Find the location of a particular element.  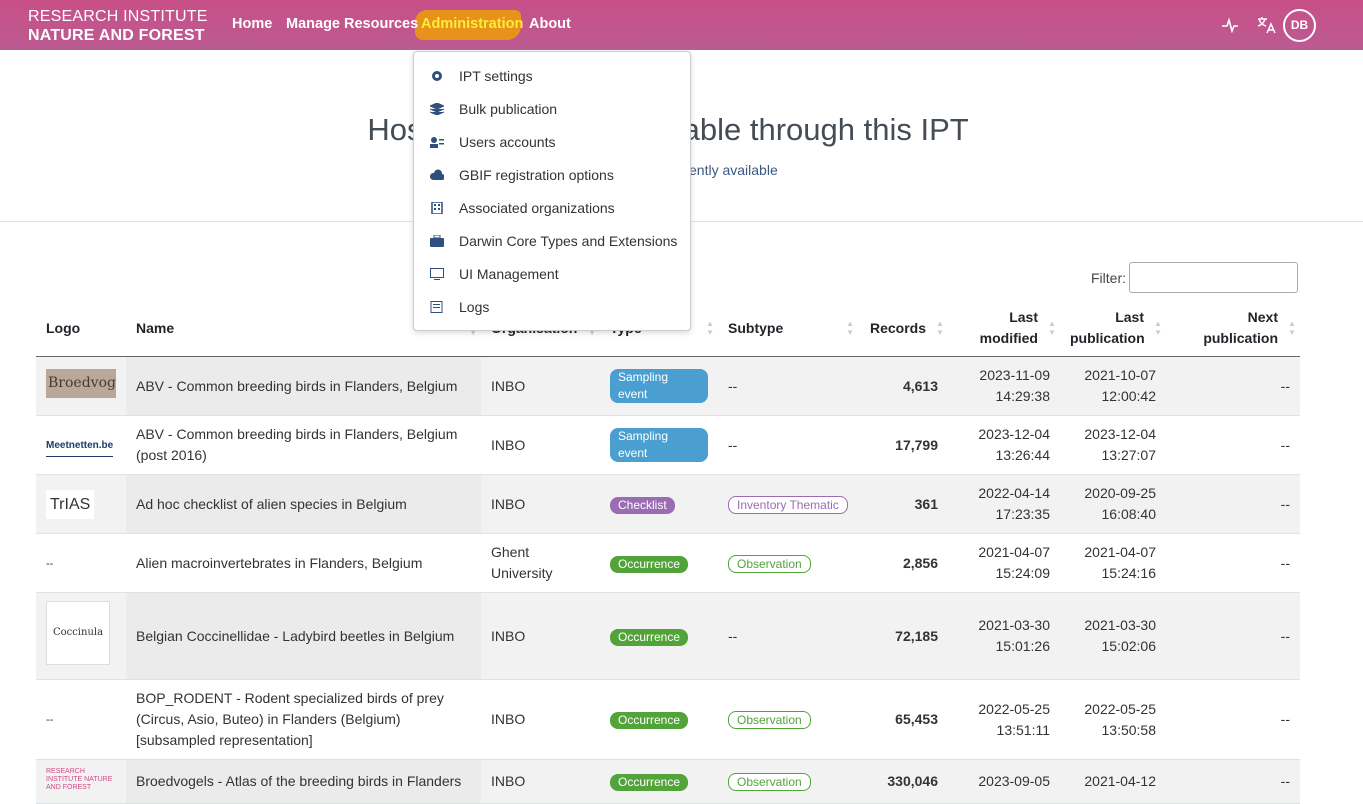

highlight is located at coordinates (468, 25).